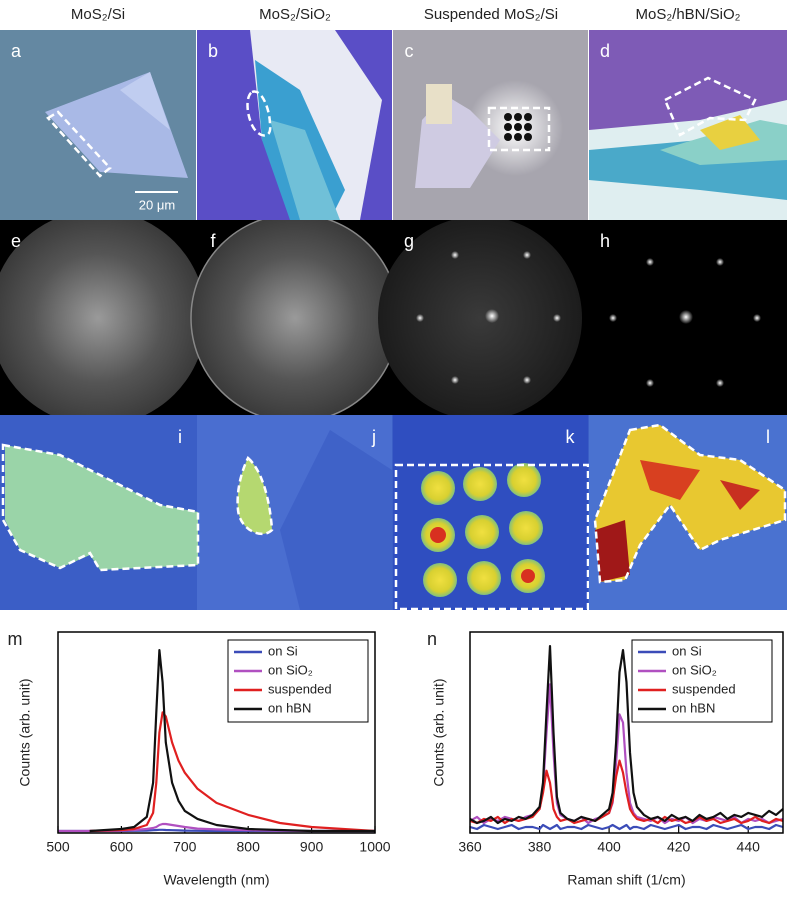 This screenshot has height=903, width=787. Describe the element at coordinates (605, 241) in the screenshot. I see `panel-label: h` at that location.